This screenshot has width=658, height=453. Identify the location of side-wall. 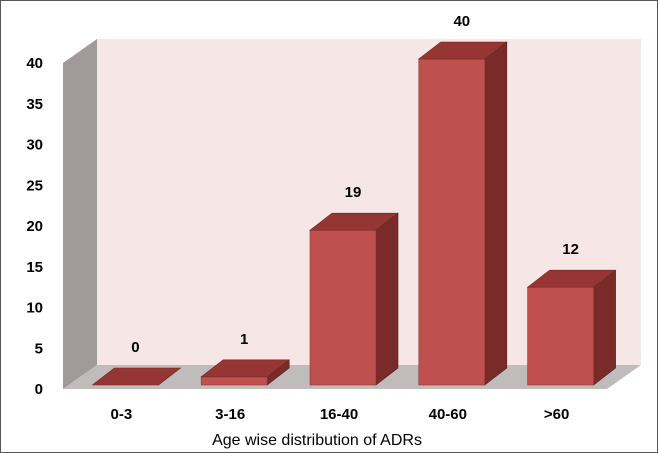
(80, 214).